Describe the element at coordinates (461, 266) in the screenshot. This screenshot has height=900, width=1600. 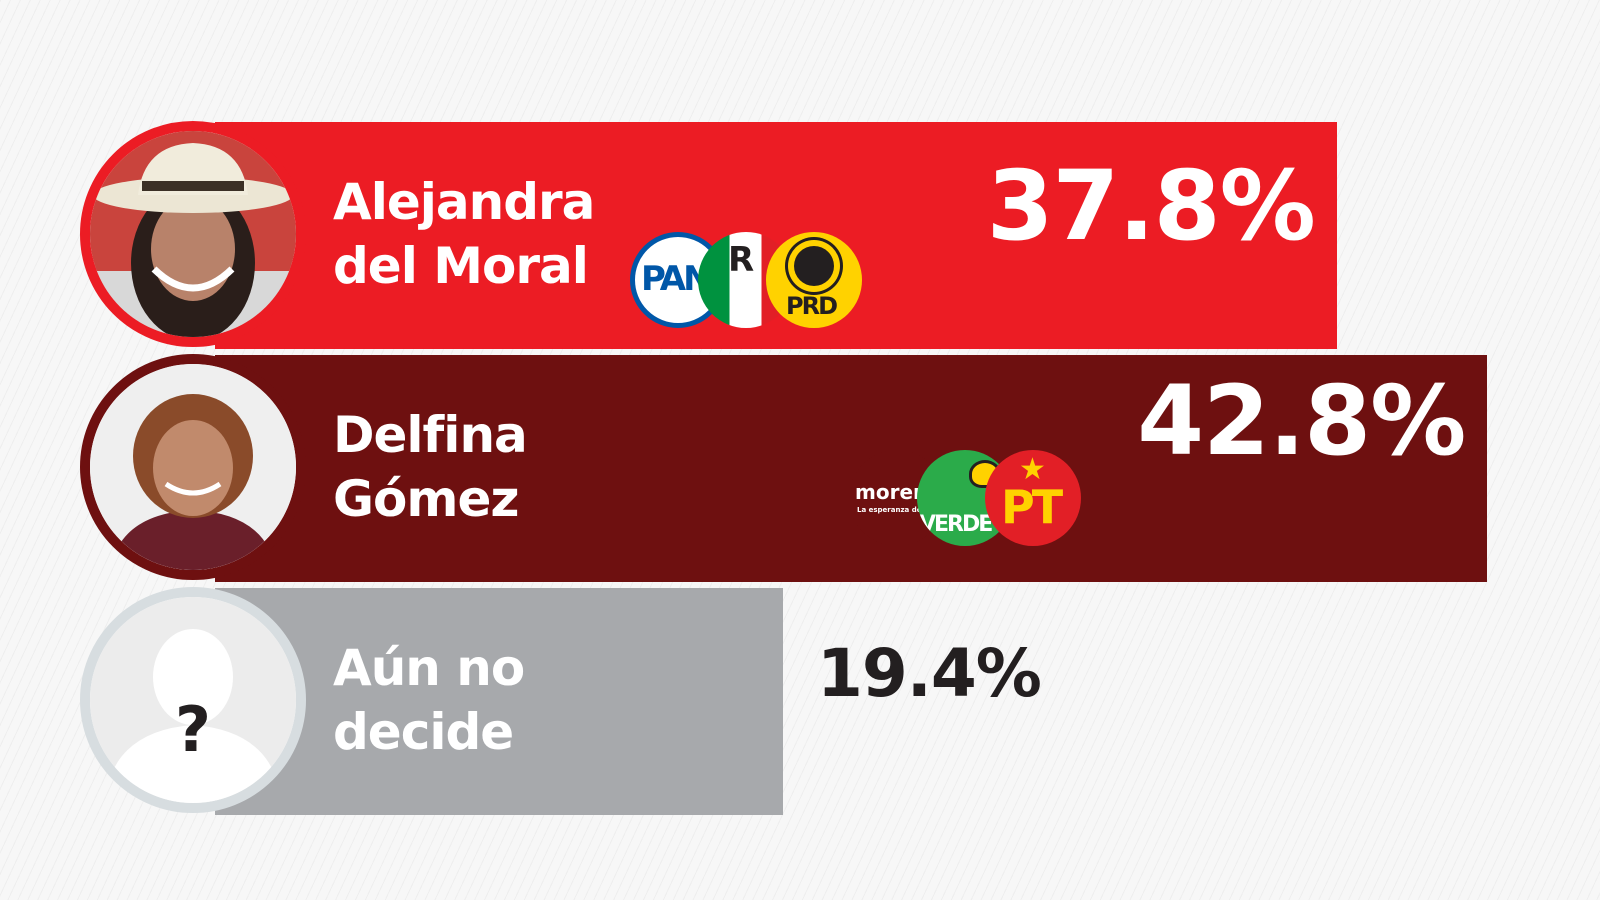
I see `candidate-name-line: del Moral` at that location.